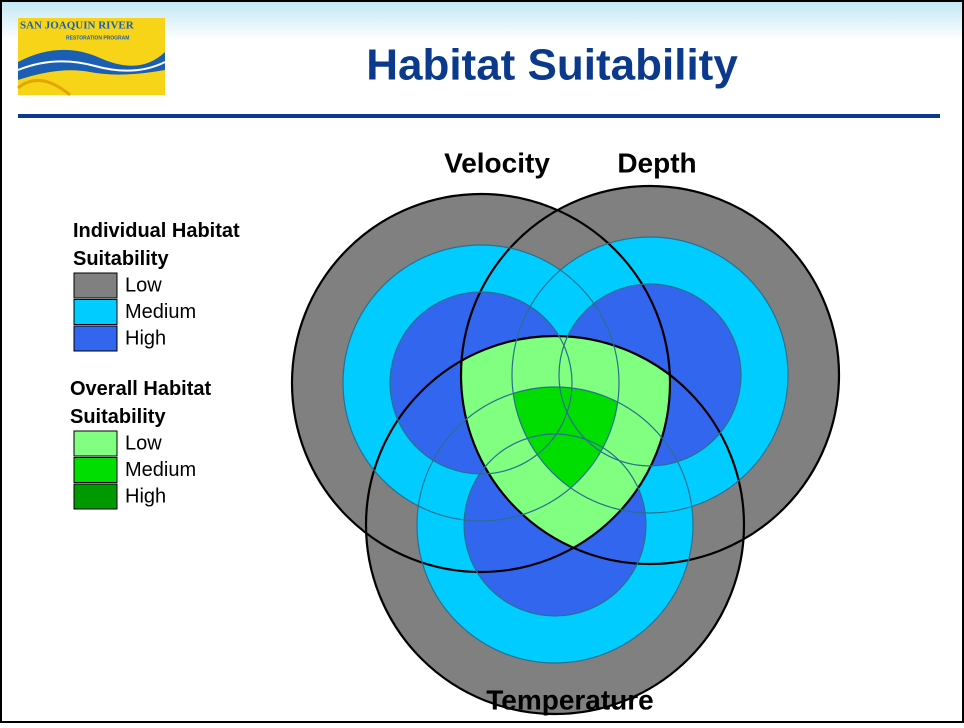 The image size is (964, 728). Describe the element at coordinates (656, 162) in the screenshot. I see `circle-label: Depth` at that location.